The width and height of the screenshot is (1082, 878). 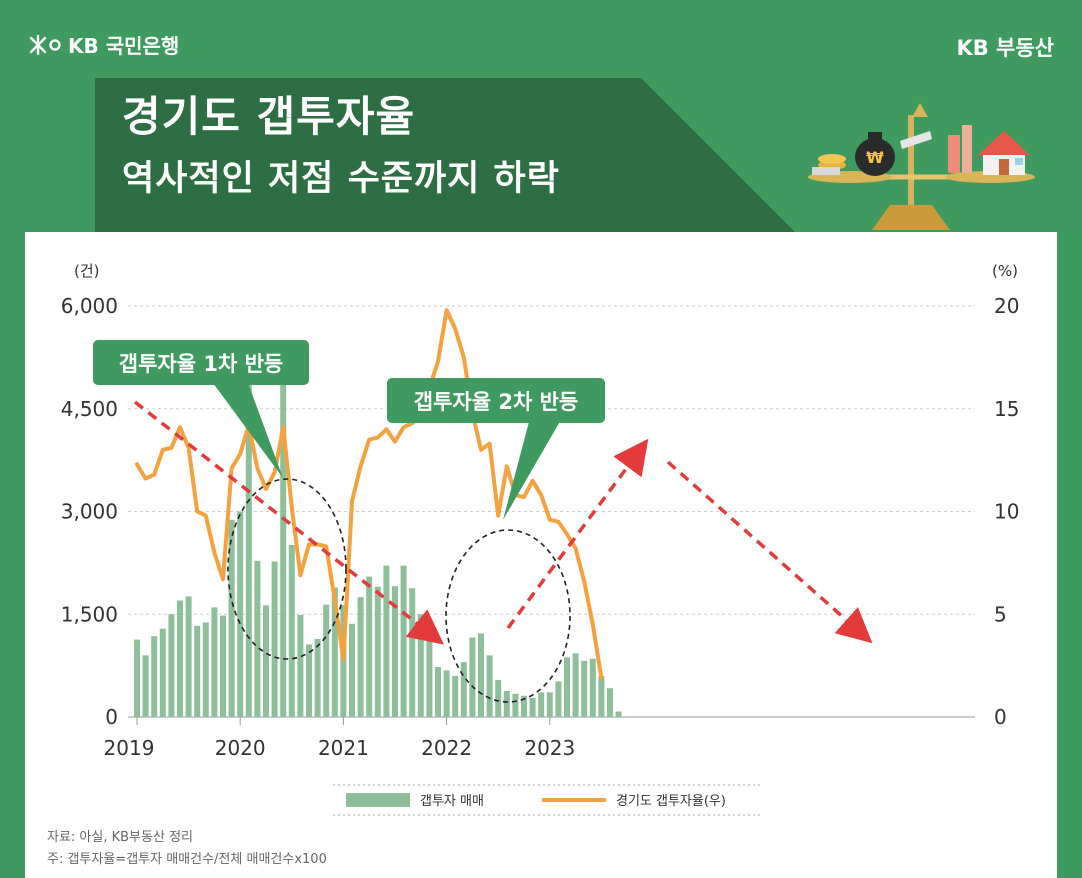 I want to click on scale-base, so click(x=911, y=217).